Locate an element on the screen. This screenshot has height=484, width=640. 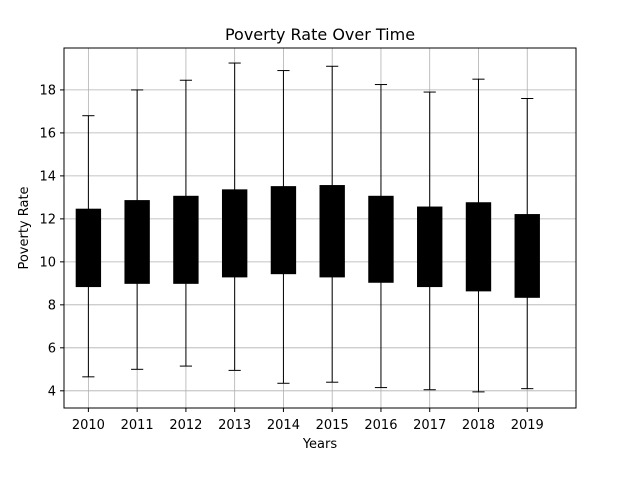
x-tick-label: 2017 is located at coordinates (429, 425).